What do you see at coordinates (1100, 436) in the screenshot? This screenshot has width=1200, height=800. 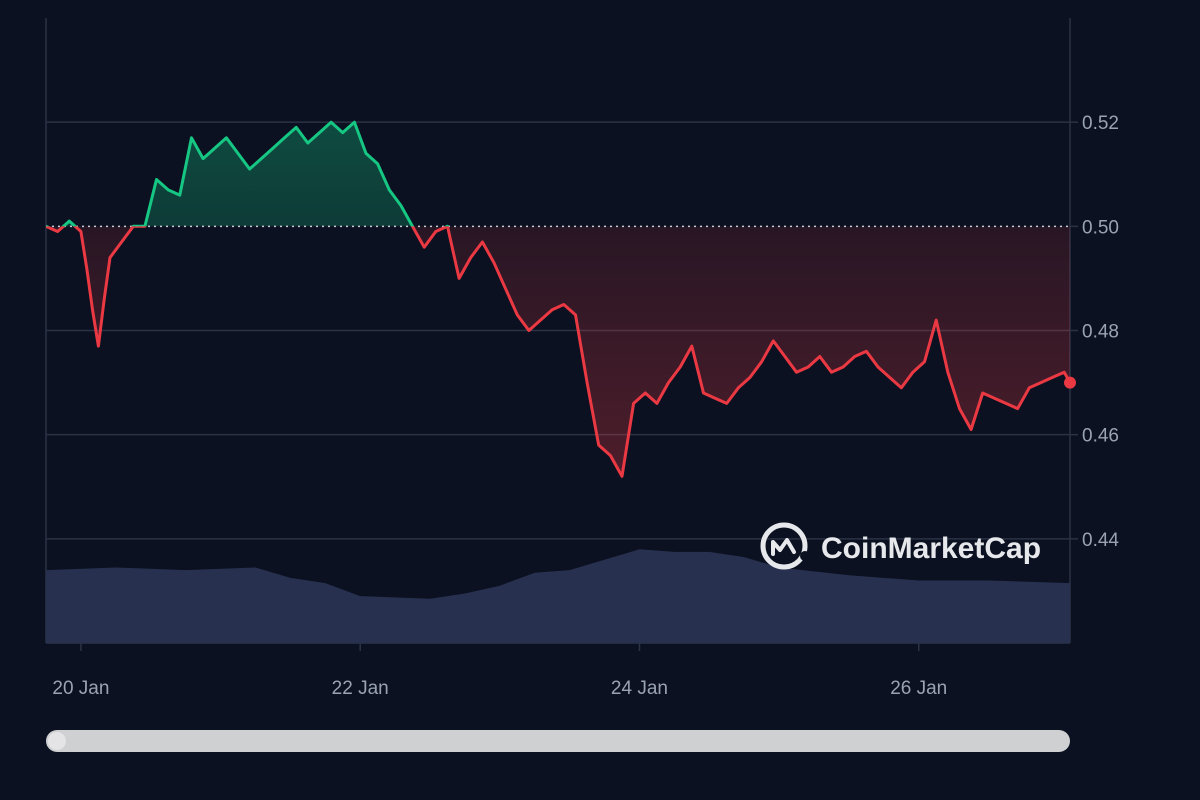 I see `y-tick-label: 0.46` at bounding box center [1100, 436].